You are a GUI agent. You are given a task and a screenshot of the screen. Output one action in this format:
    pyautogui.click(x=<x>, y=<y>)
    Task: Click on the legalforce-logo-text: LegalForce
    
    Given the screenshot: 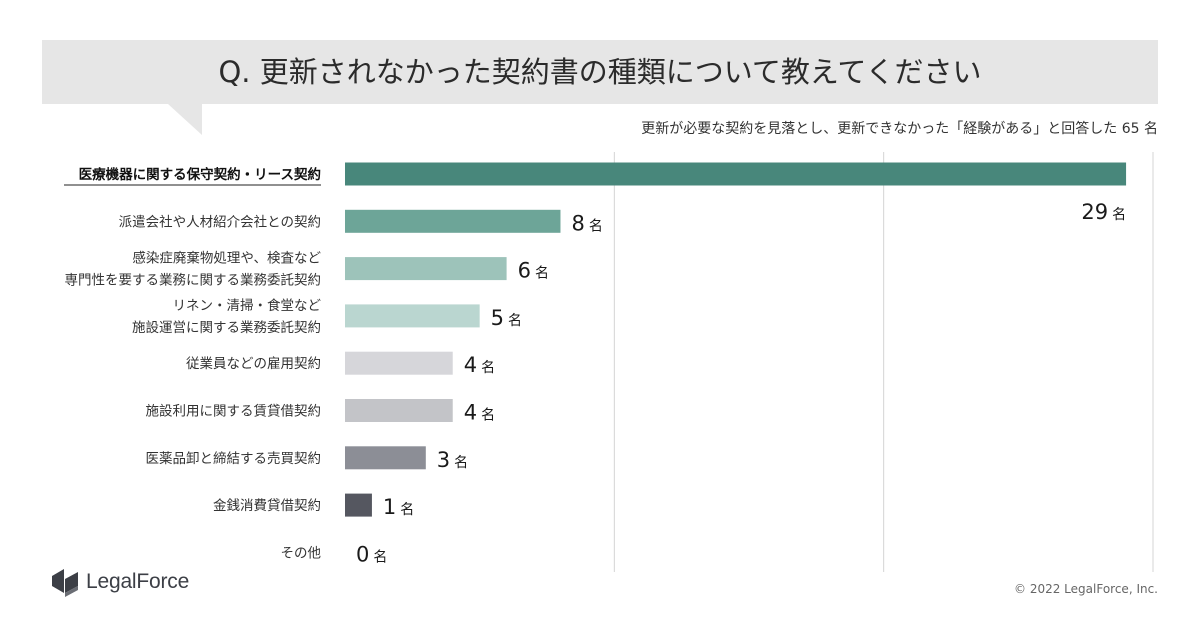 What is the action you would take?
    pyautogui.click(x=138, y=581)
    